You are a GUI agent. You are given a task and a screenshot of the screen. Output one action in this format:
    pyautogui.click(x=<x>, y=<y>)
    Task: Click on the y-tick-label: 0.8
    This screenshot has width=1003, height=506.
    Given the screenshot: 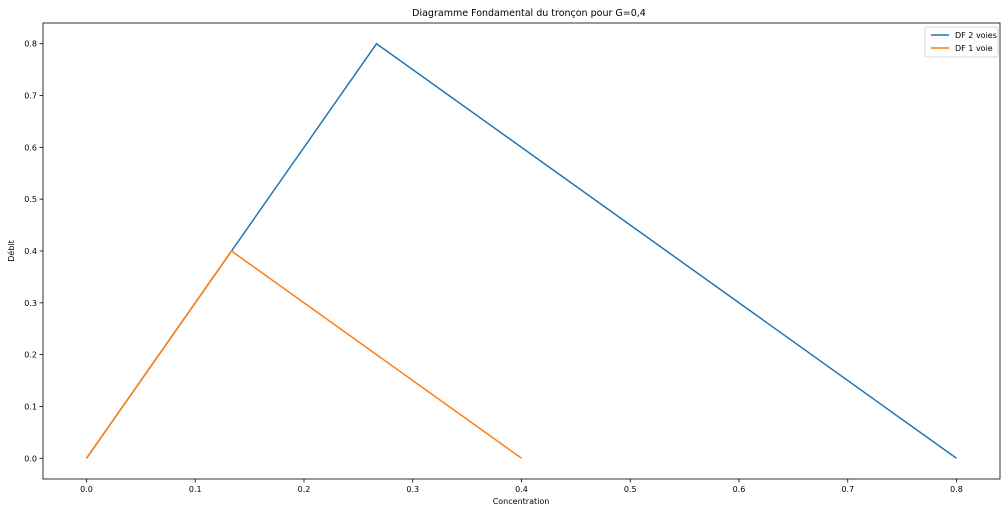 What is the action you would take?
    pyautogui.click(x=30, y=44)
    